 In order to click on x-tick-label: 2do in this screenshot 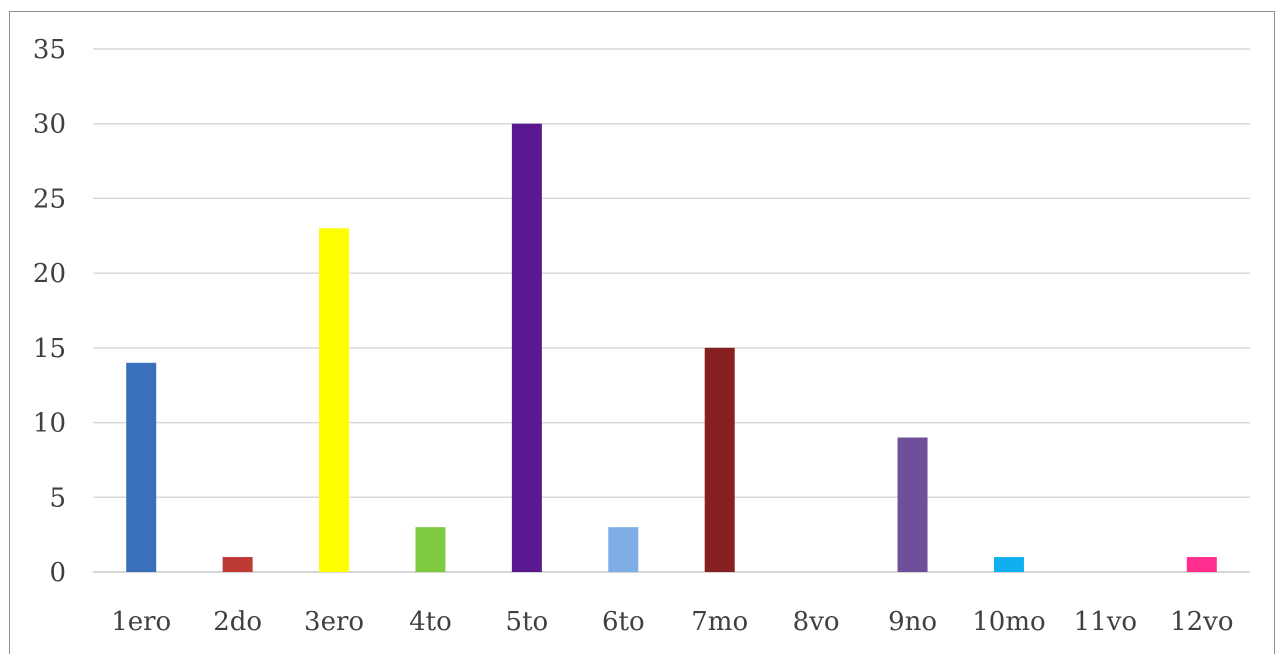, I will do `click(237, 622)`.